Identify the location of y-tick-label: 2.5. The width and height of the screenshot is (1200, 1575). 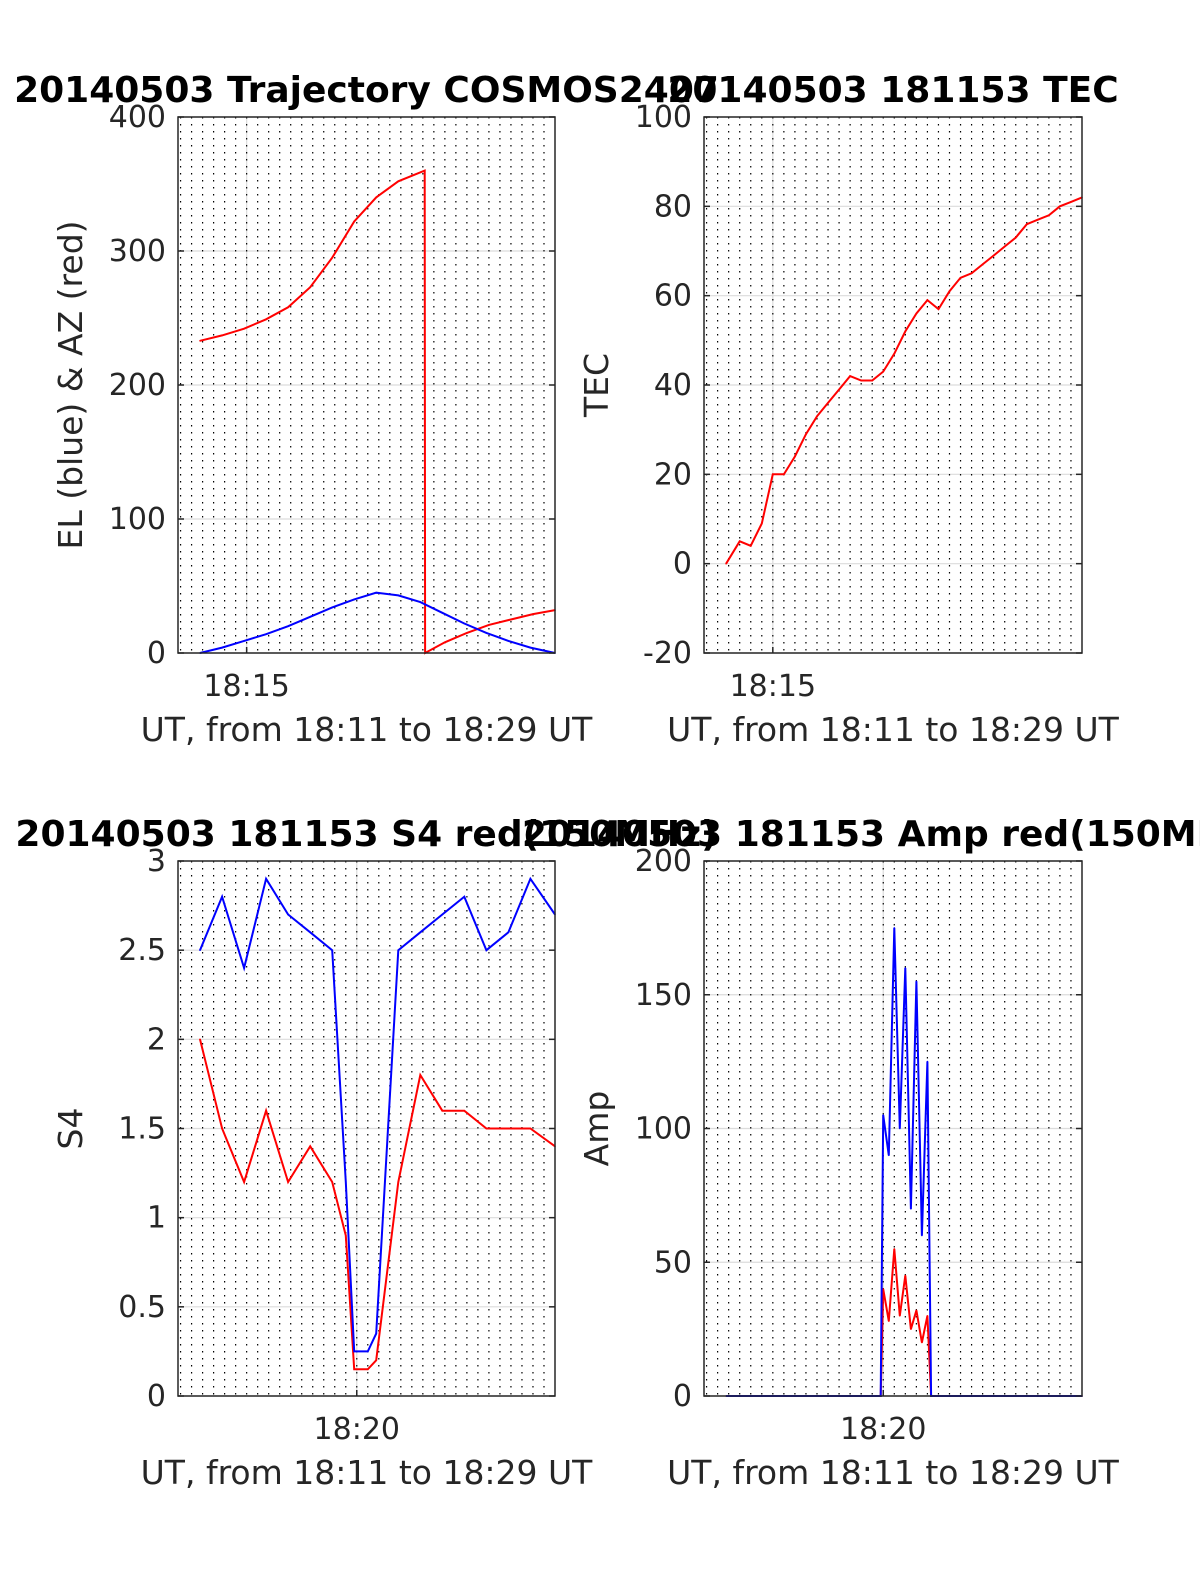
(142, 950).